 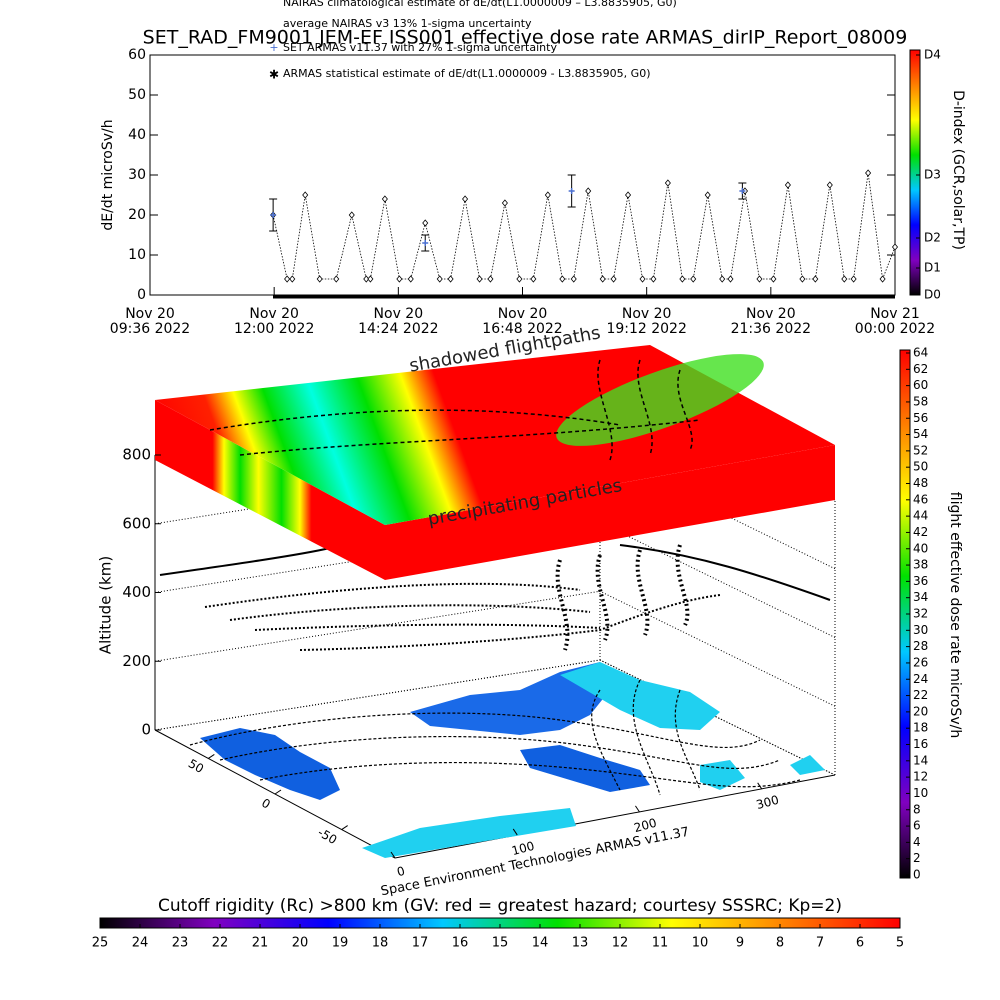 What do you see at coordinates (920, 728) in the screenshot?
I see `colorbar-tick-label: 18` at bounding box center [920, 728].